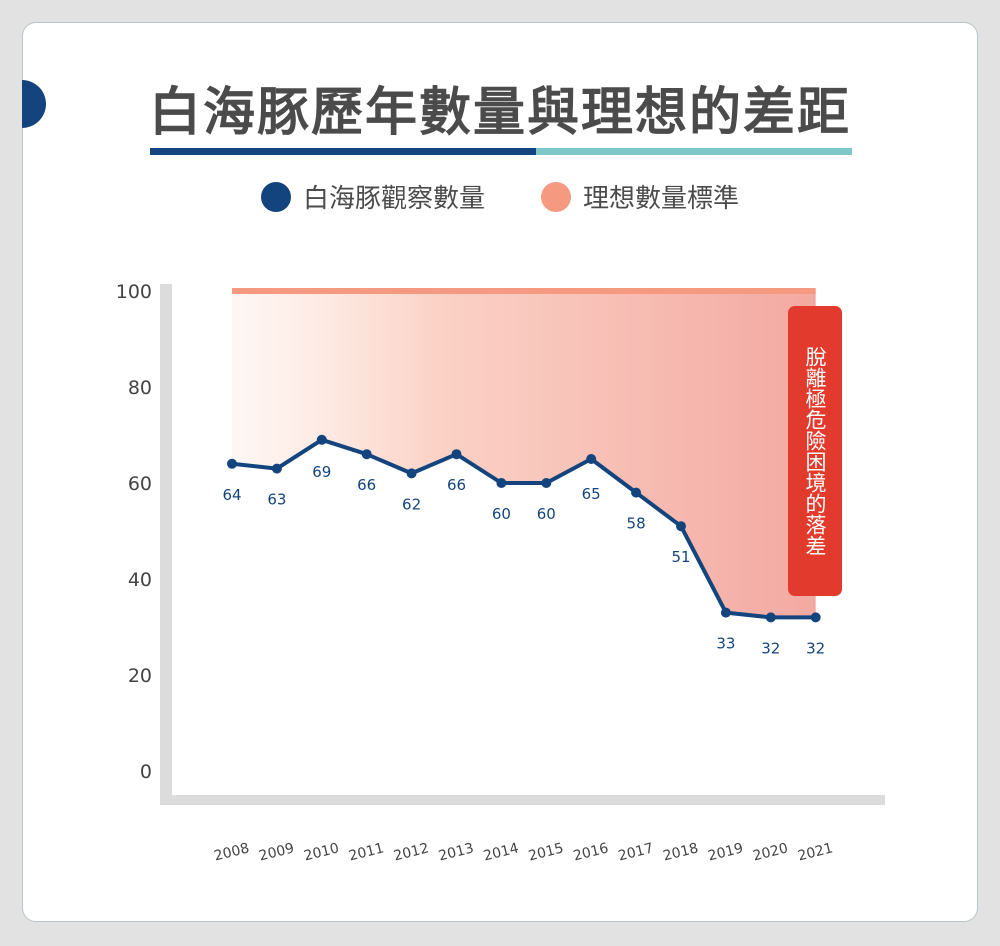  I want to click on x-tick-label: 2018, so click(681, 852).